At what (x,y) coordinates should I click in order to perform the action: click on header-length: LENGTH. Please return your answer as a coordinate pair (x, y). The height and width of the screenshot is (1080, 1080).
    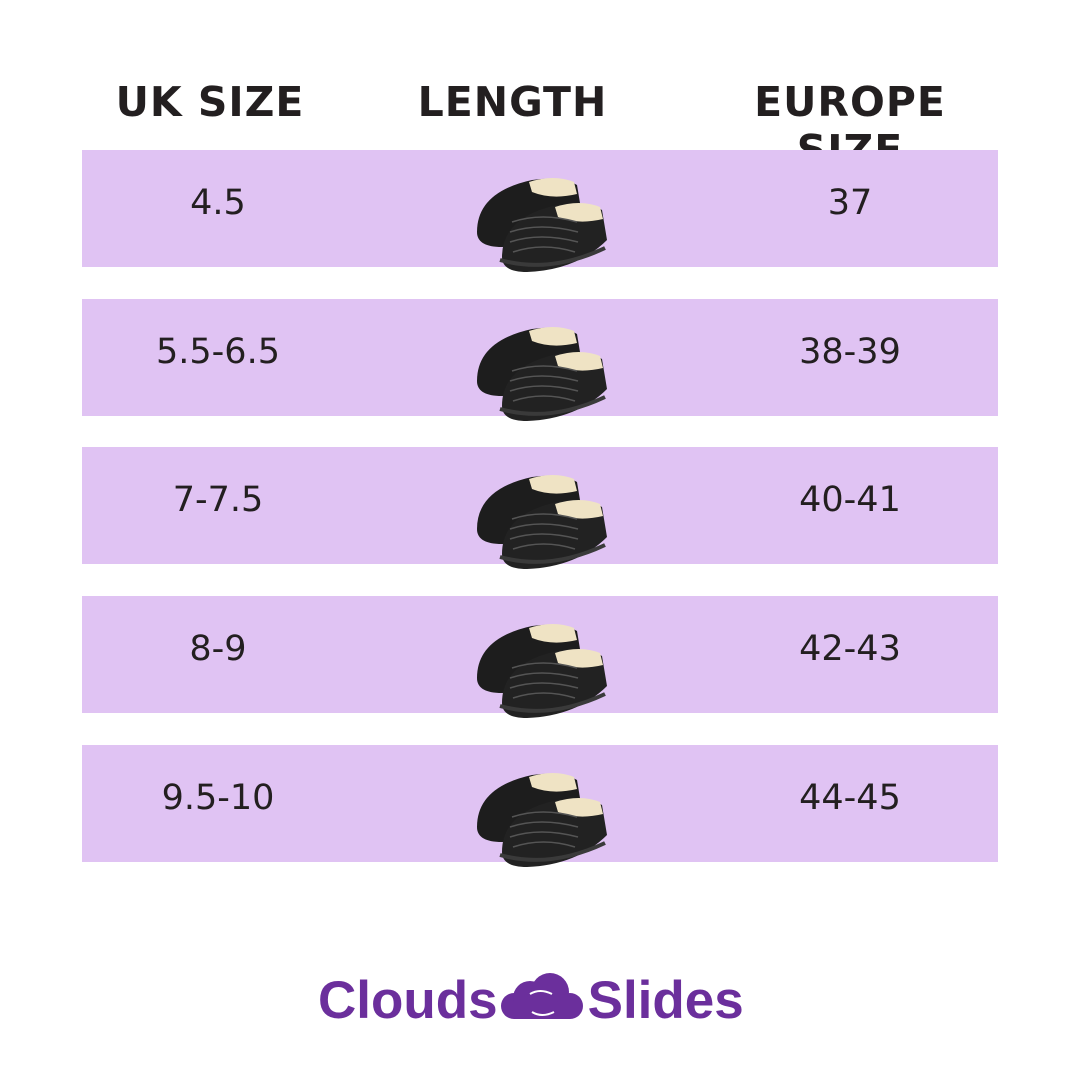
    Looking at the image, I should click on (512, 102).